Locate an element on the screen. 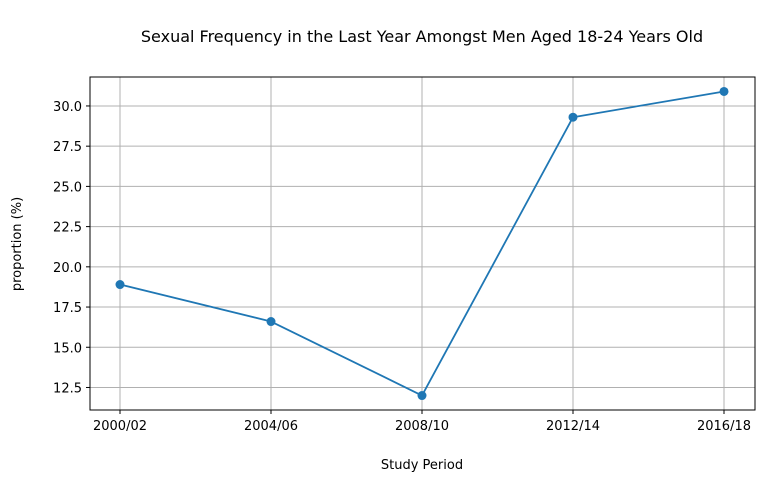 The image size is (783, 504). x-axis-ticks: 2000/02 2004/06 2008/10 2012/14 2016/18 is located at coordinates (422, 422).